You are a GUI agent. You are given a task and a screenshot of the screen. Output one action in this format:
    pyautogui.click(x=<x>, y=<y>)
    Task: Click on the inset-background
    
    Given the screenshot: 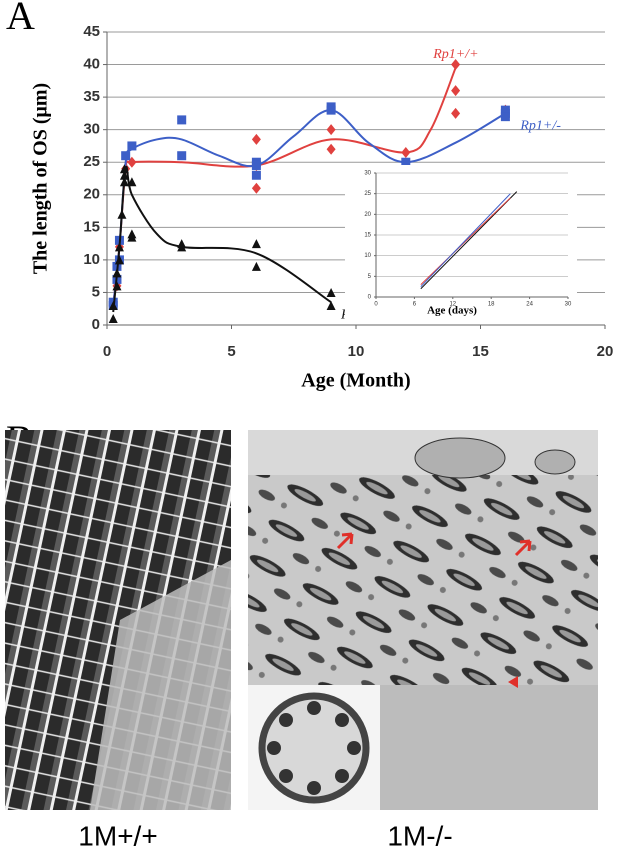 What is the action you would take?
    pyautogui.click(x=461, y=244)
    